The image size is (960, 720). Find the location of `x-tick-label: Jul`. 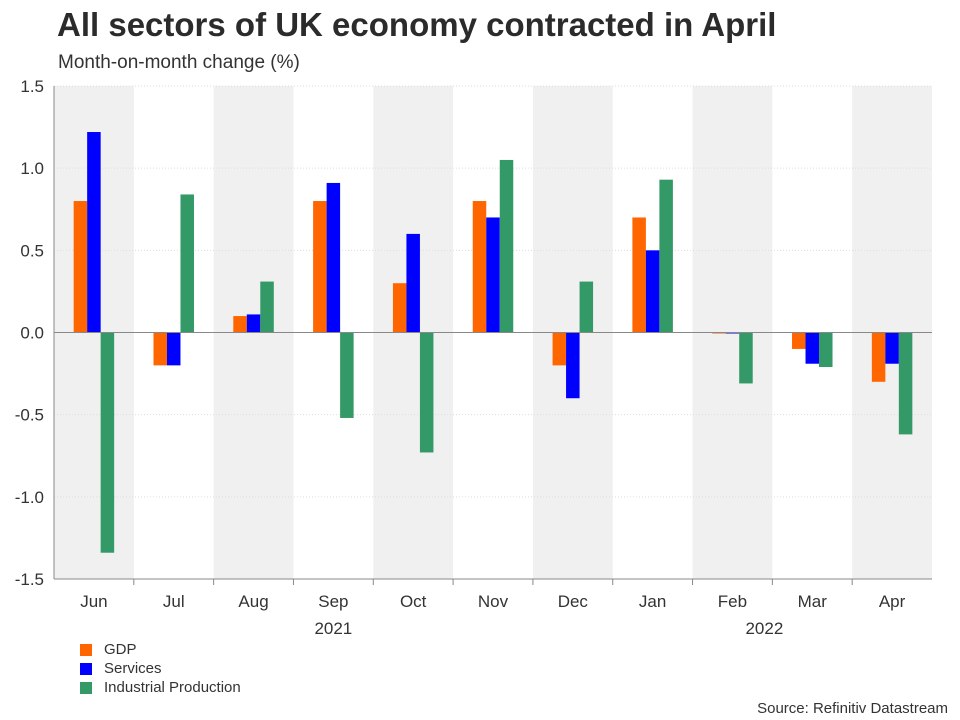

x-tick-label: Jul is located at coordinates (174, 601).